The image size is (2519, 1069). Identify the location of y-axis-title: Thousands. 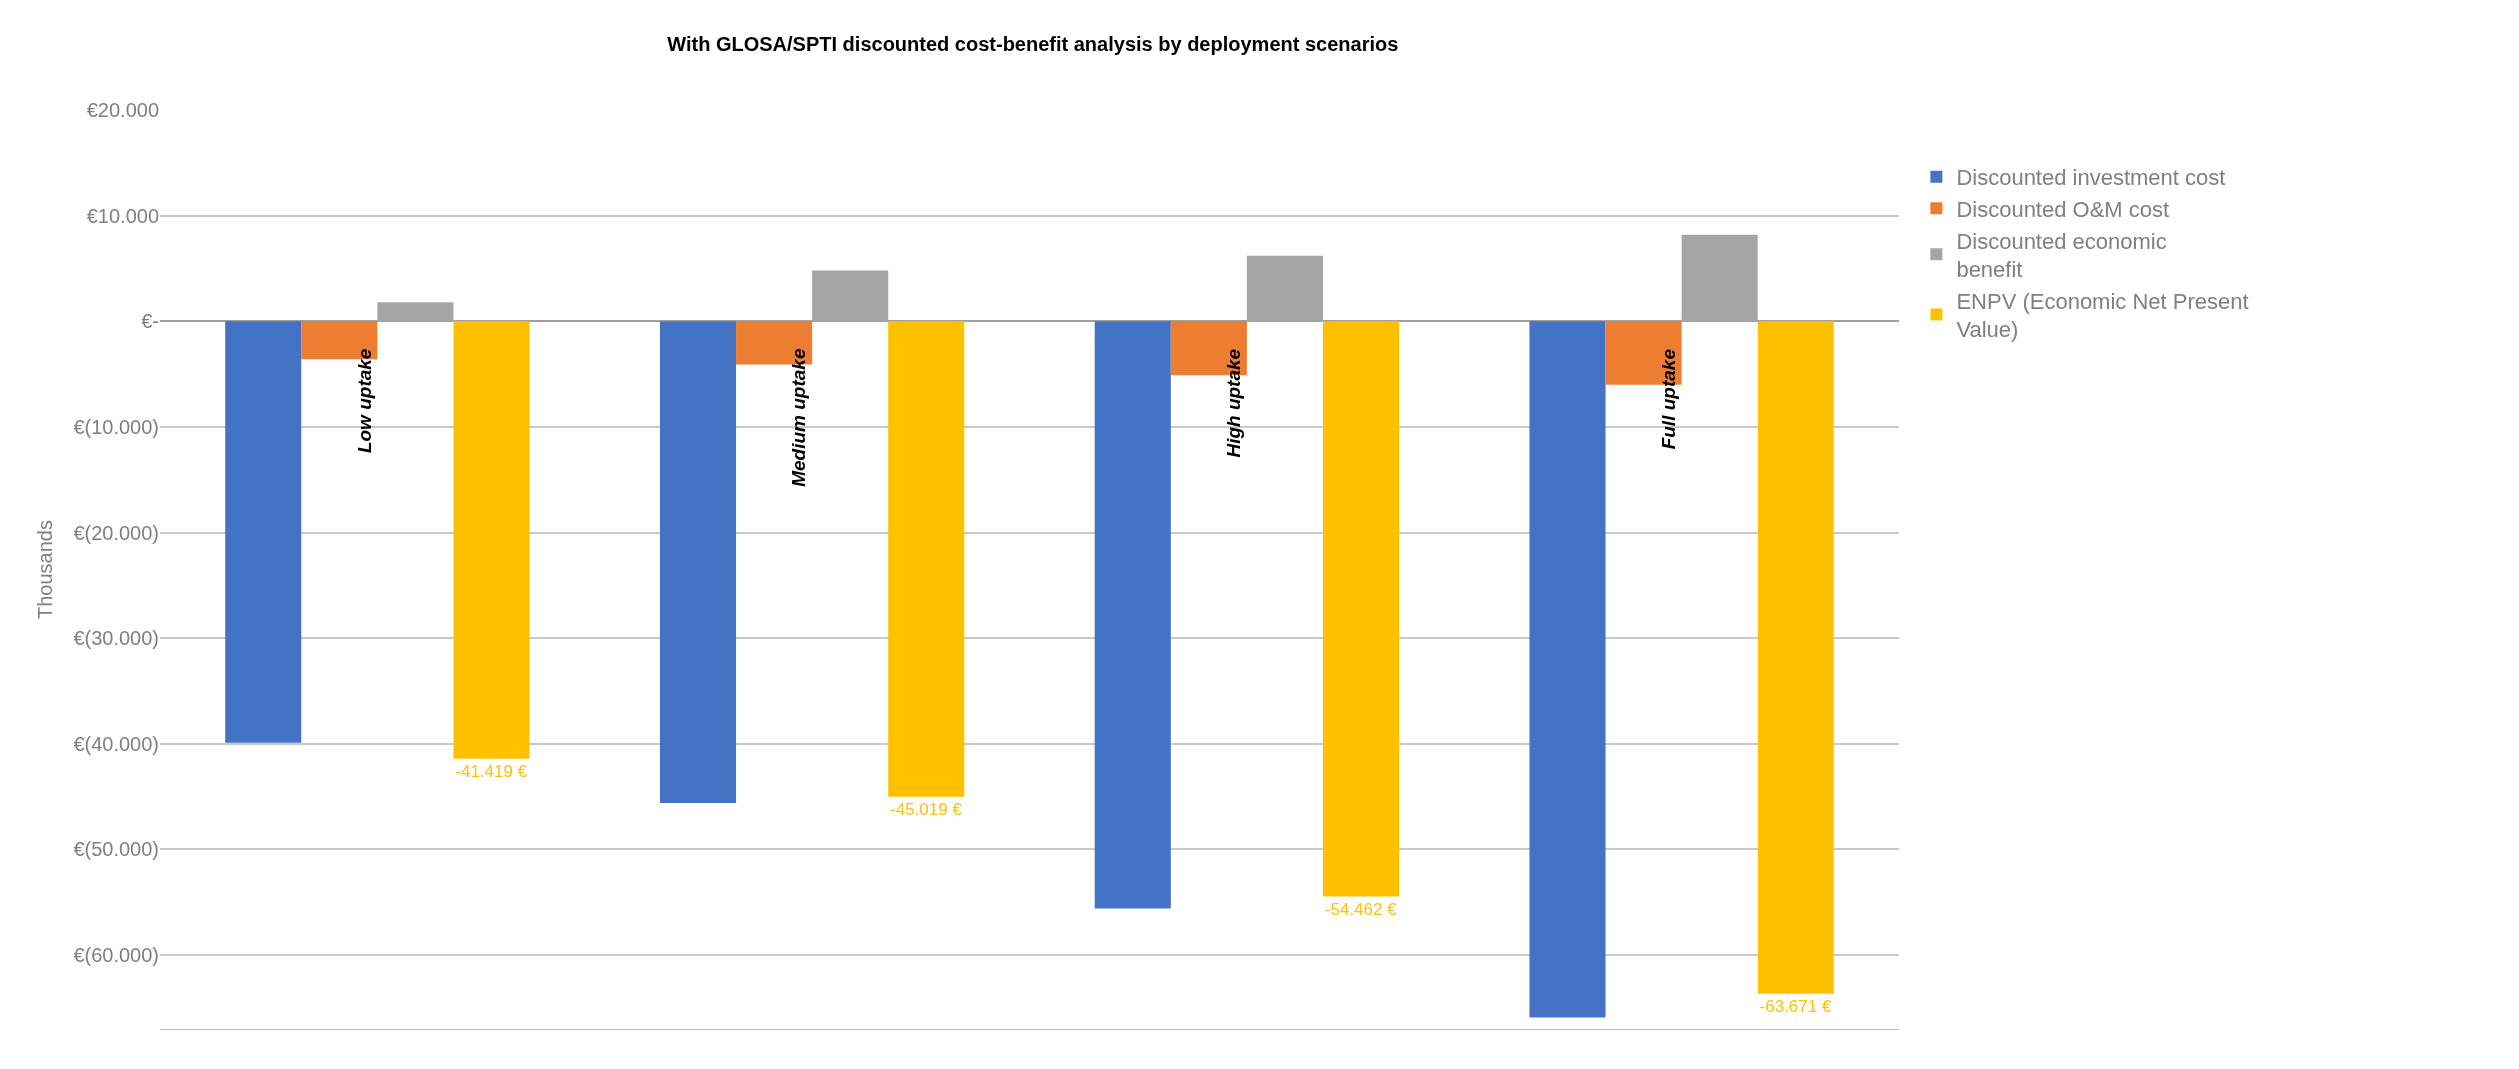
(44, 569).